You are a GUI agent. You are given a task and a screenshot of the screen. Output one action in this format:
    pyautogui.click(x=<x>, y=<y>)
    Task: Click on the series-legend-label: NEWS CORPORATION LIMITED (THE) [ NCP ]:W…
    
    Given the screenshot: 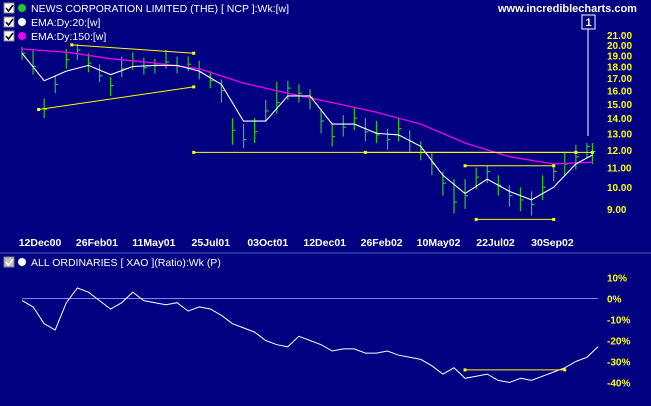 What is the action you would take?
    pyautogui.click(x=160, y=9)
    